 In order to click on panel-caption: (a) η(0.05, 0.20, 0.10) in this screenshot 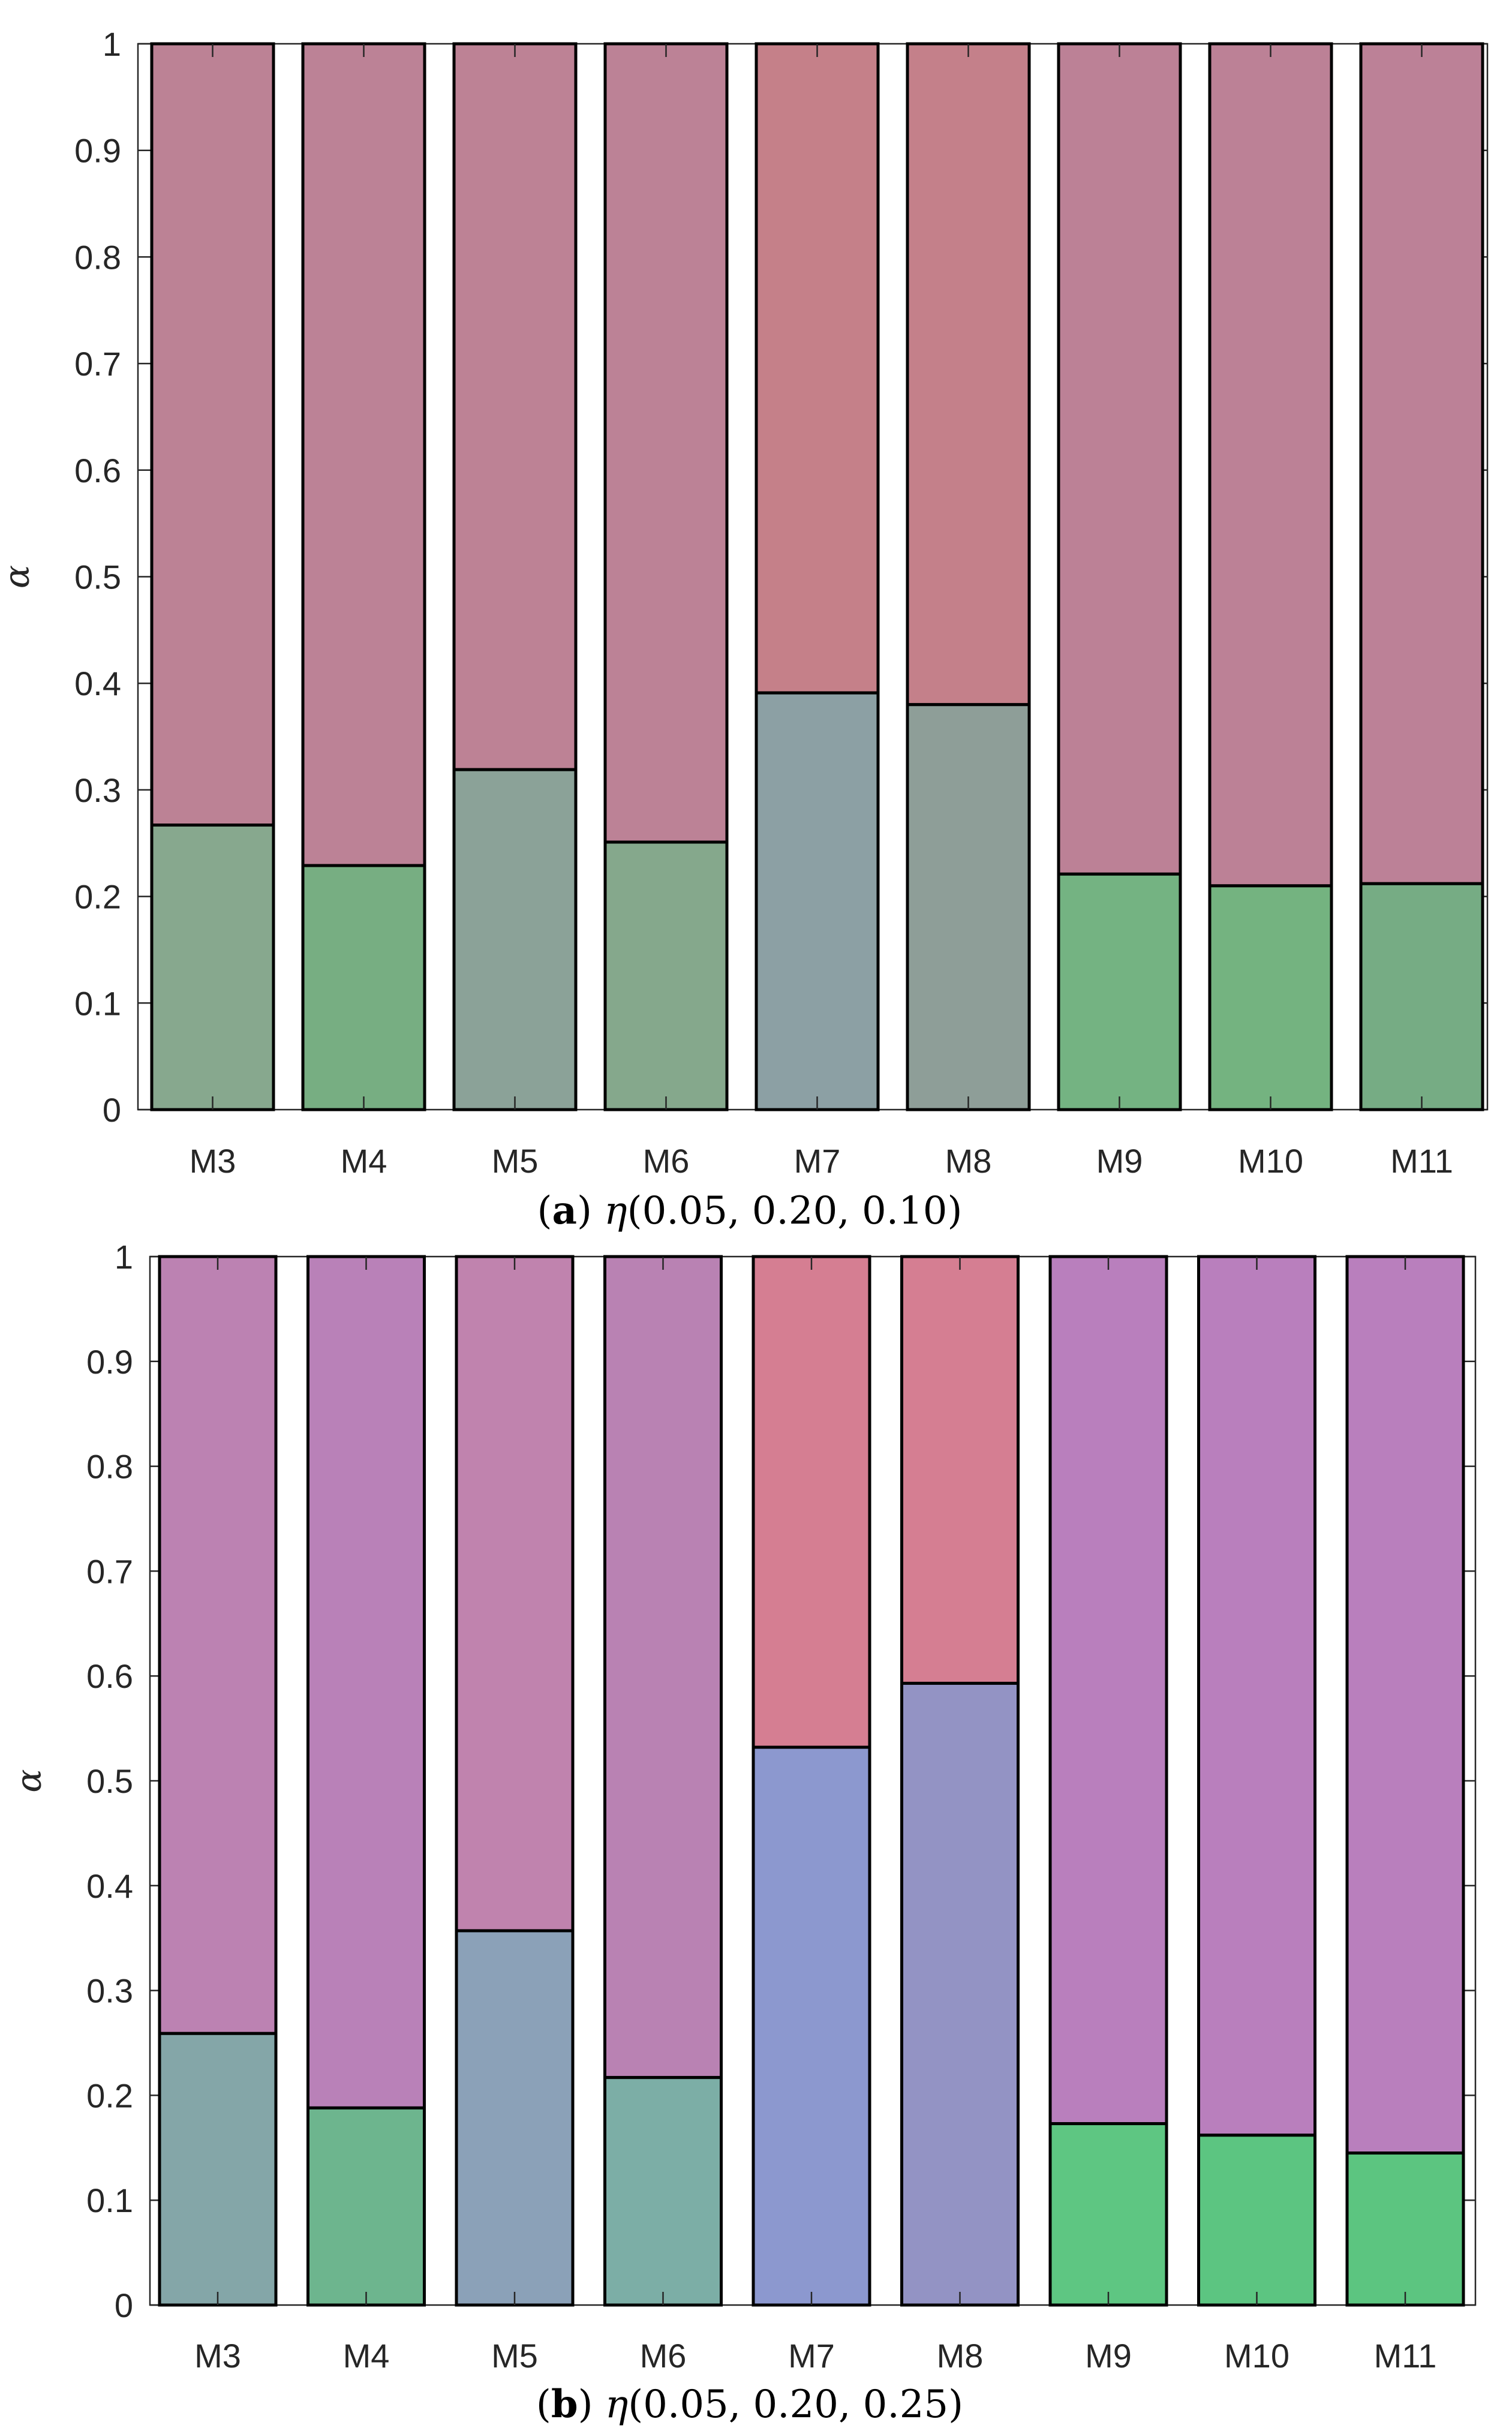, I will do `click(750, 1210)`.